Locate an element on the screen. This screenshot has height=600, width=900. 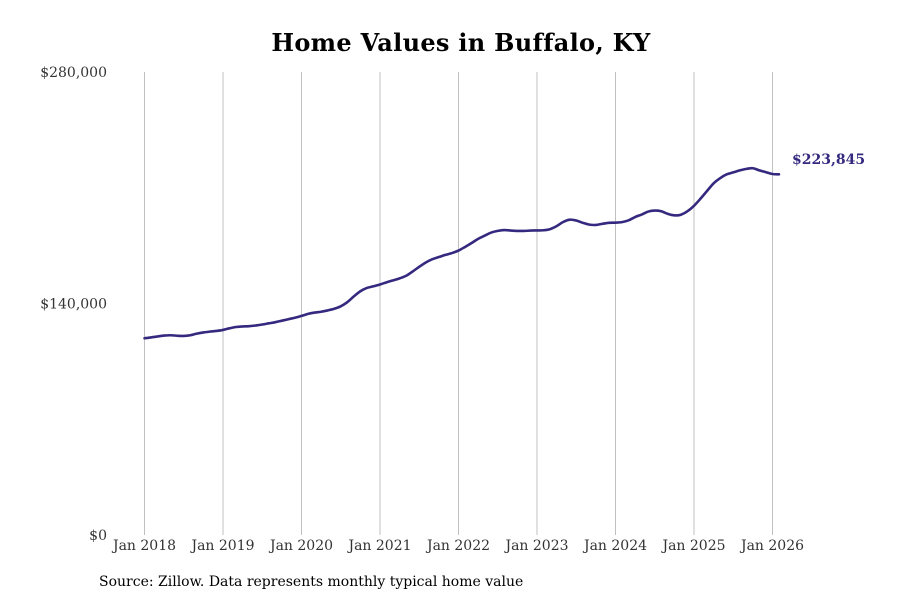
y-axis: $0 $140,000 $280,000 is located at coordinates (73, 304).